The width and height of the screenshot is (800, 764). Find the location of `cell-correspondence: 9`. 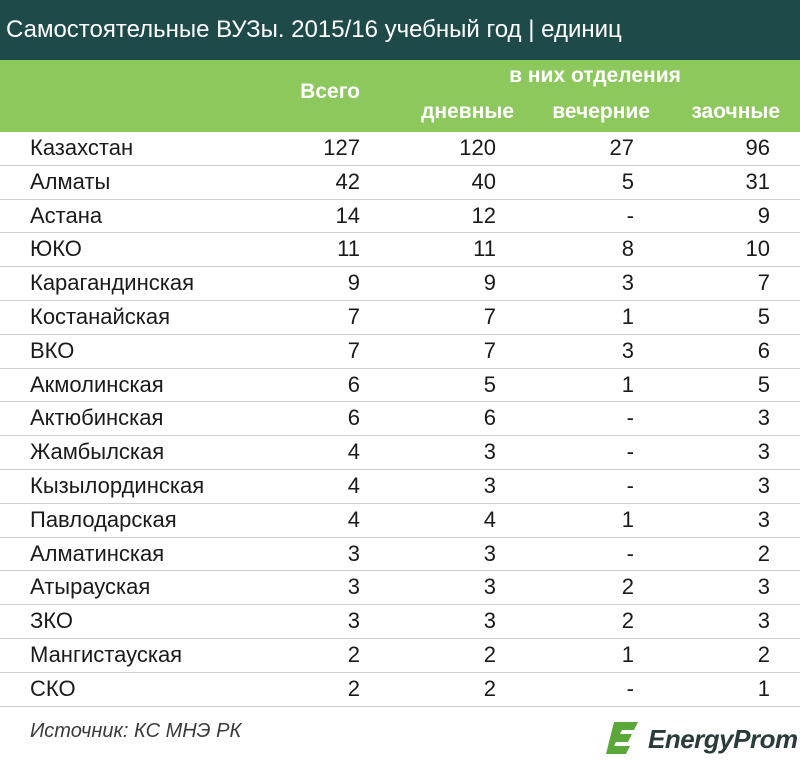

cell-correspondence: 9 is located at coordinates (763, 215).